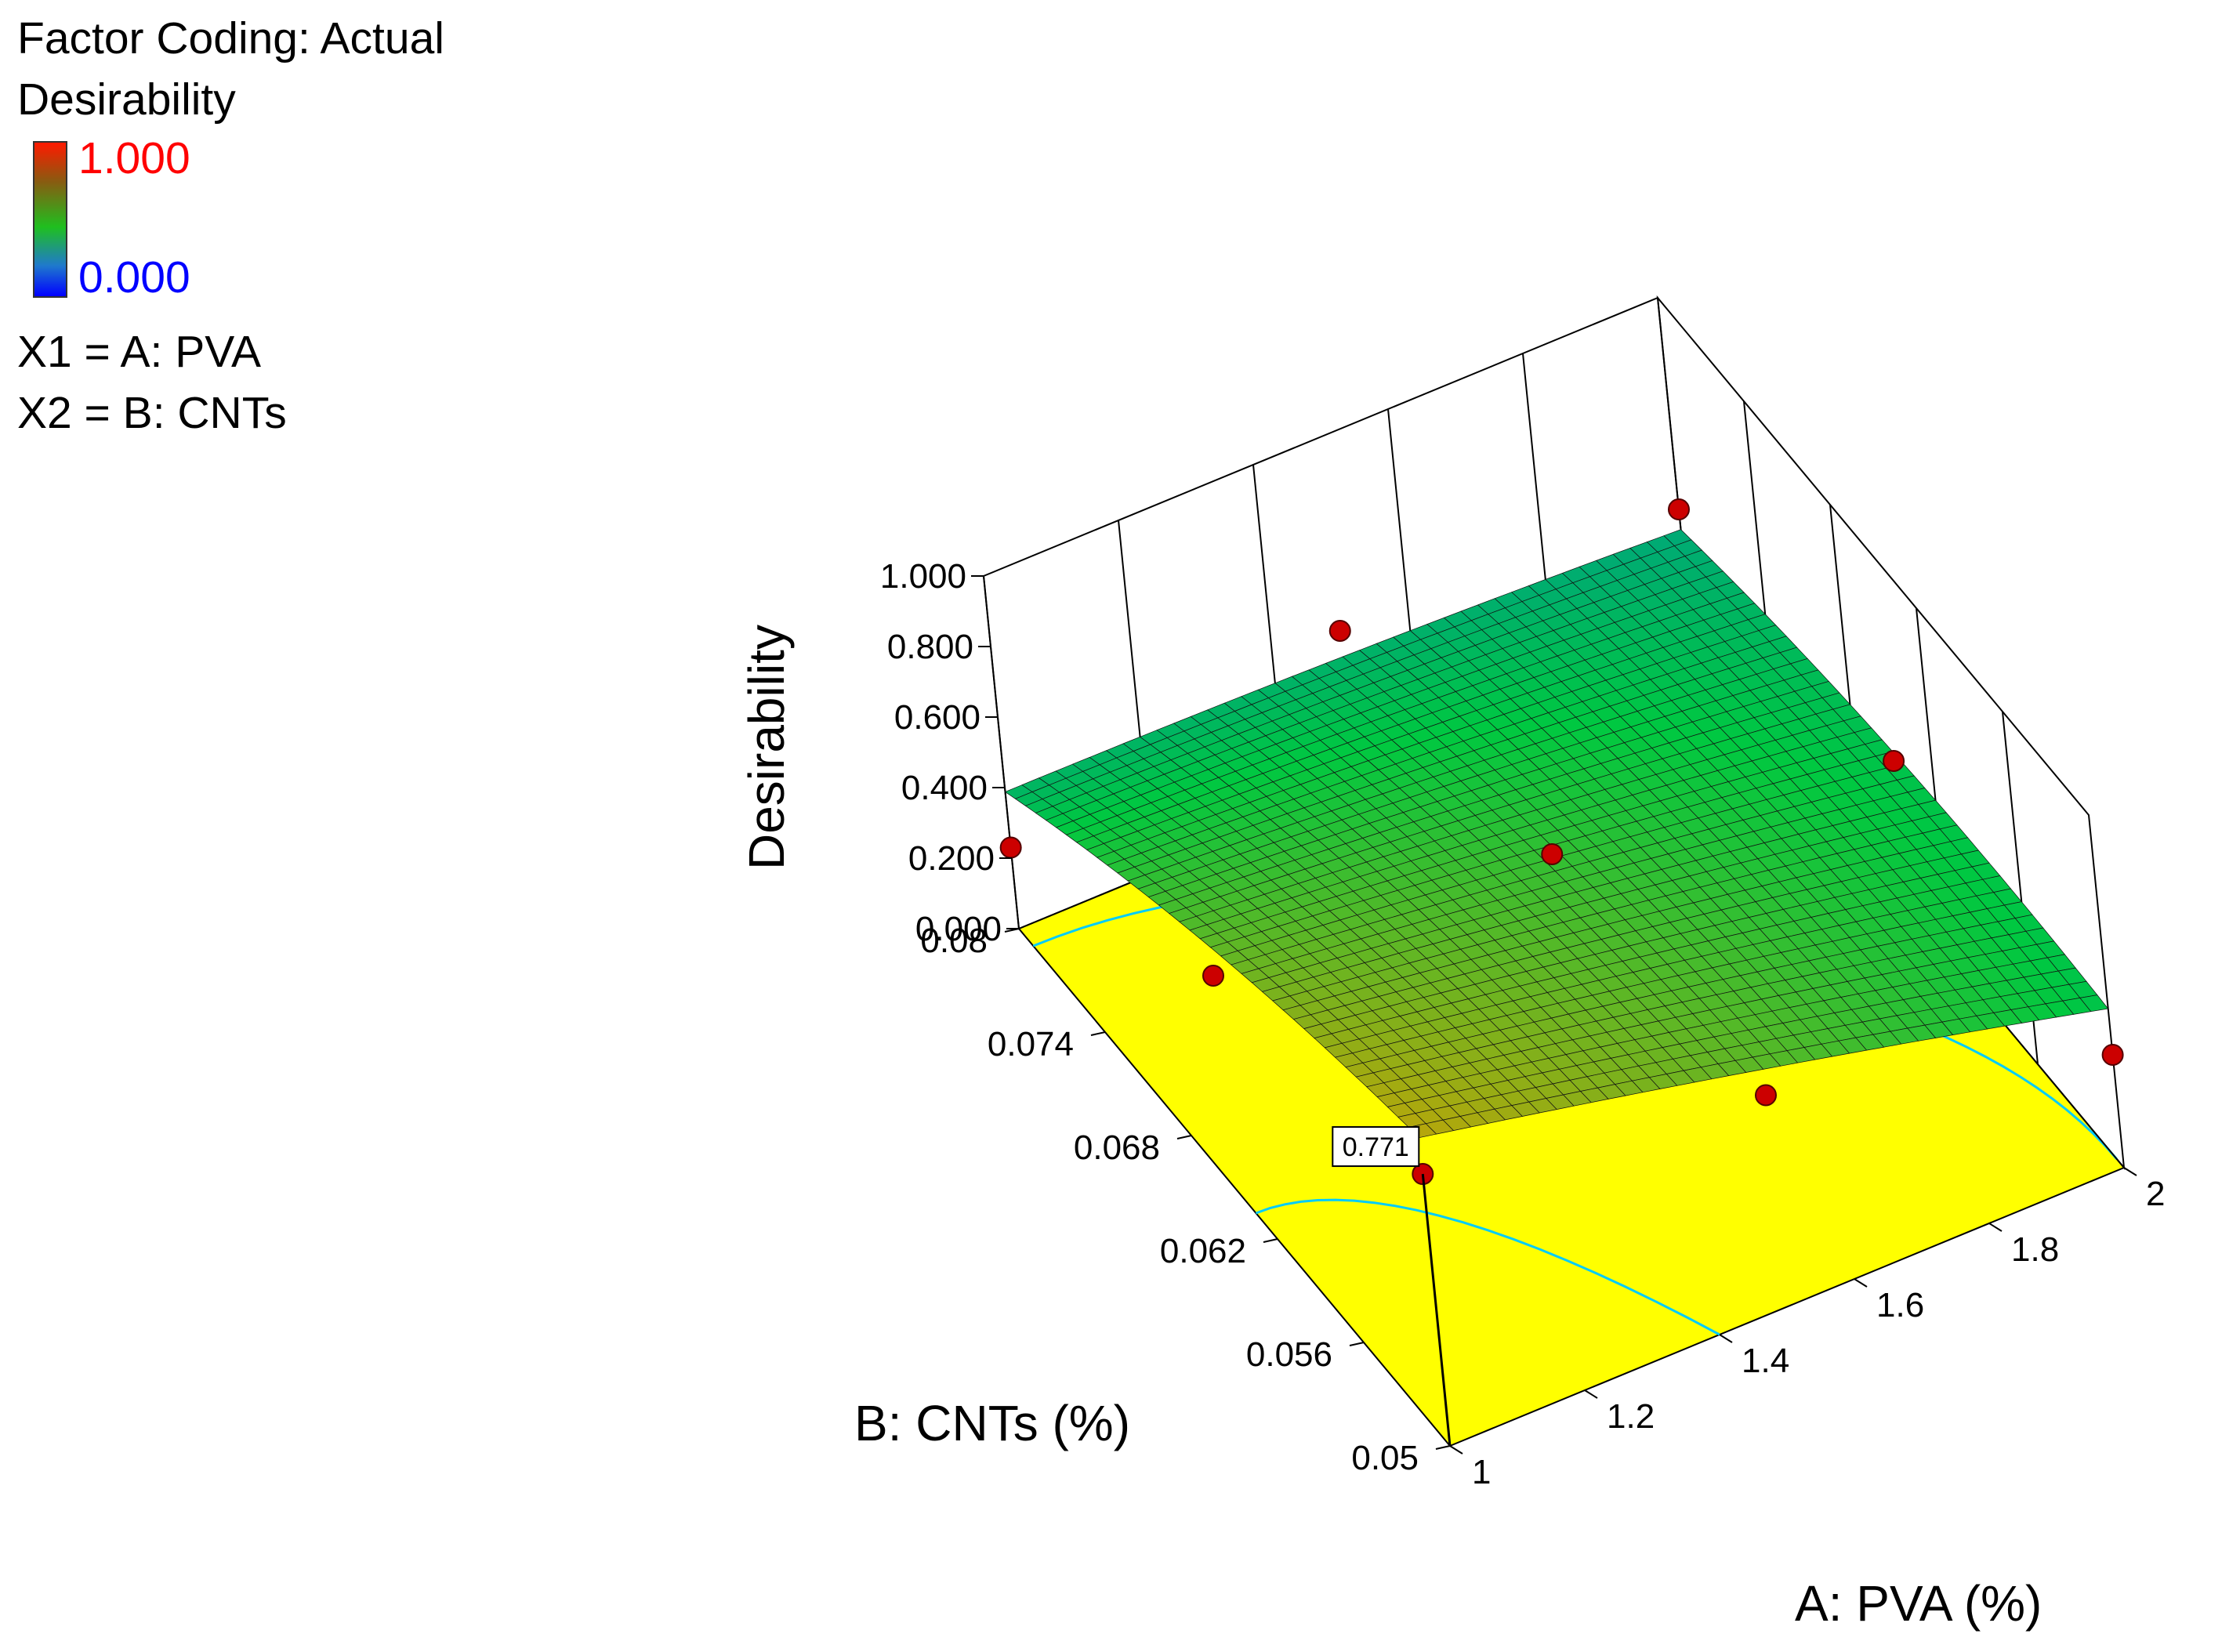  What do you see at coordinates (952, 858) in the screenshot?
I see `z-tick-label: 0.200` at bounding box center [952, 858].